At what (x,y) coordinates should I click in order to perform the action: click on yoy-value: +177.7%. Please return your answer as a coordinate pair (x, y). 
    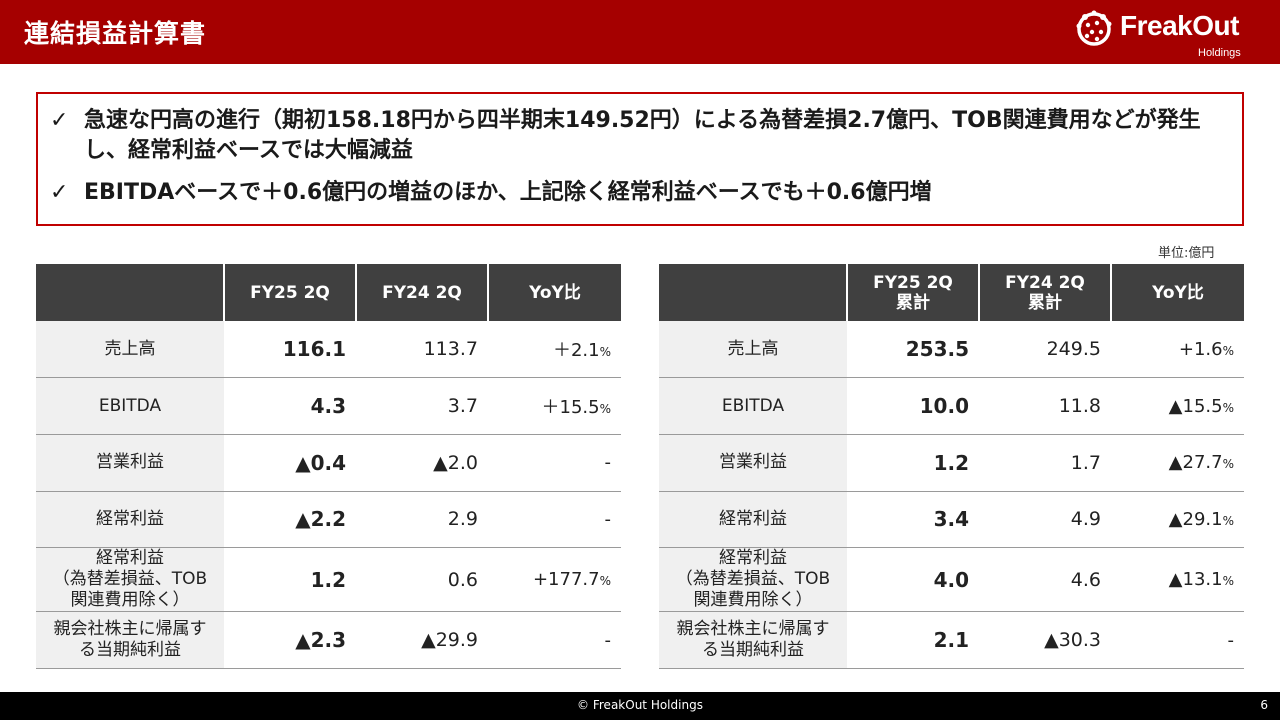
    Looking at the image, I should click on (554, 580).